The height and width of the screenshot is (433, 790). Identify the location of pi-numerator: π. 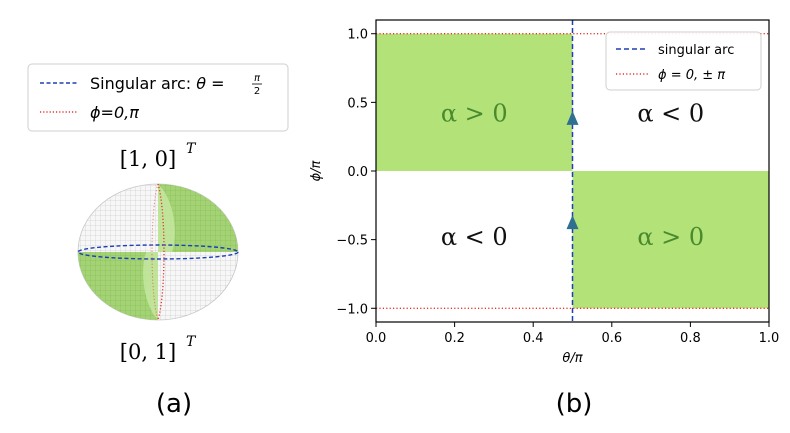
(257, 78).